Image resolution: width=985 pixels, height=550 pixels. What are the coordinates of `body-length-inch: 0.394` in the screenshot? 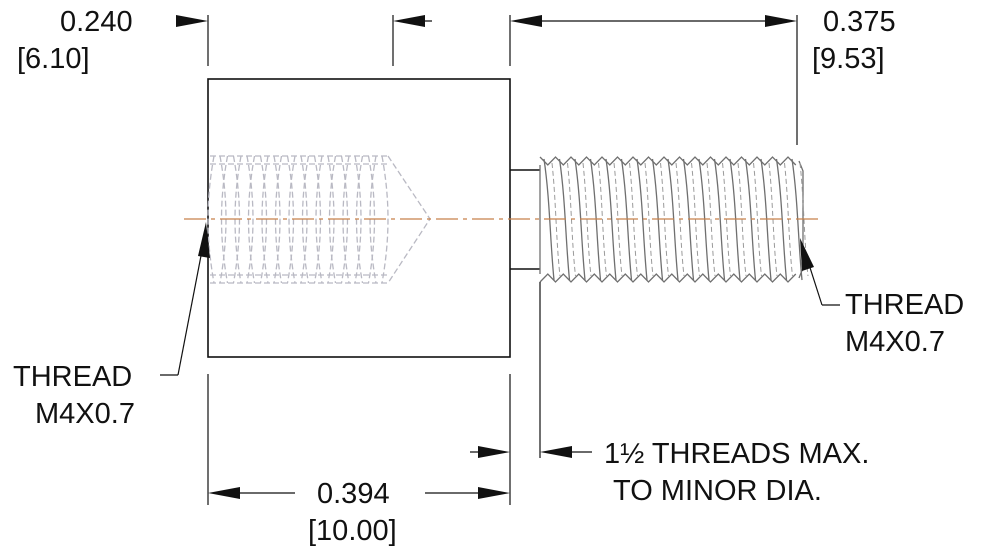 It's located at (353, 494).